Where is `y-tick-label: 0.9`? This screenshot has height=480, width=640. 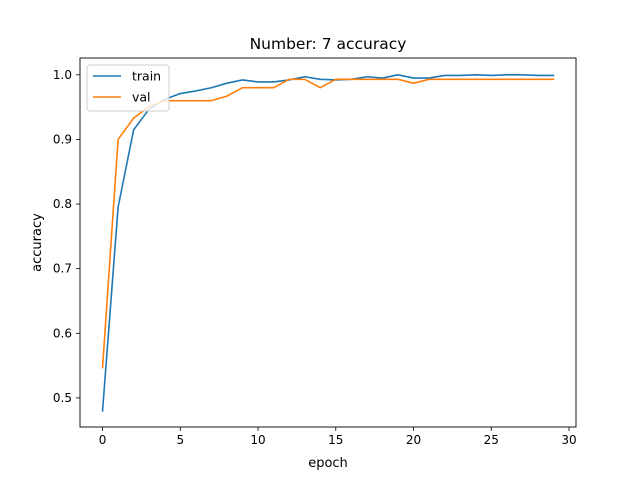 y-tick-label: 0.9 is located at coordinates (62, 139).